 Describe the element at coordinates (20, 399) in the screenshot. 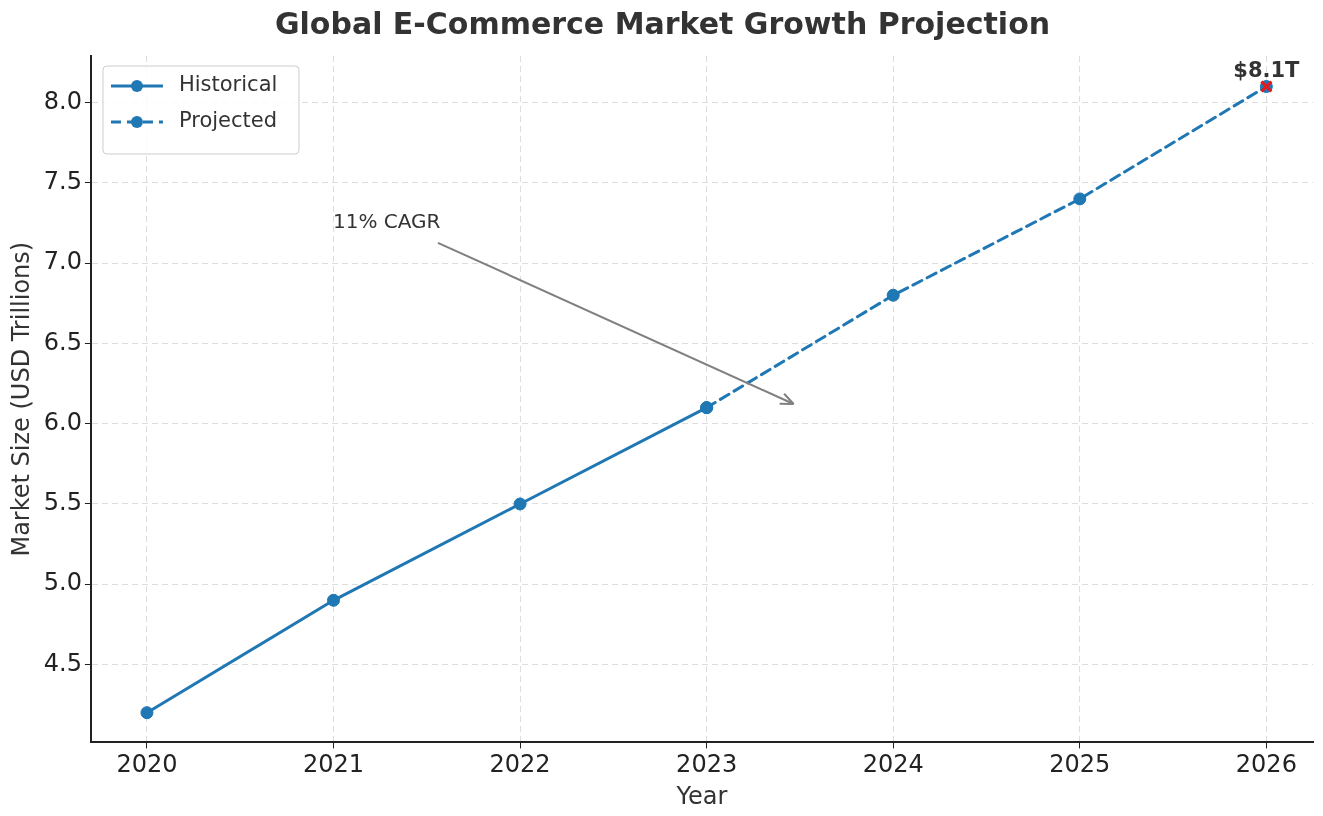

I see `y-axis-title: Market Size (USD Trillions)` at that location.